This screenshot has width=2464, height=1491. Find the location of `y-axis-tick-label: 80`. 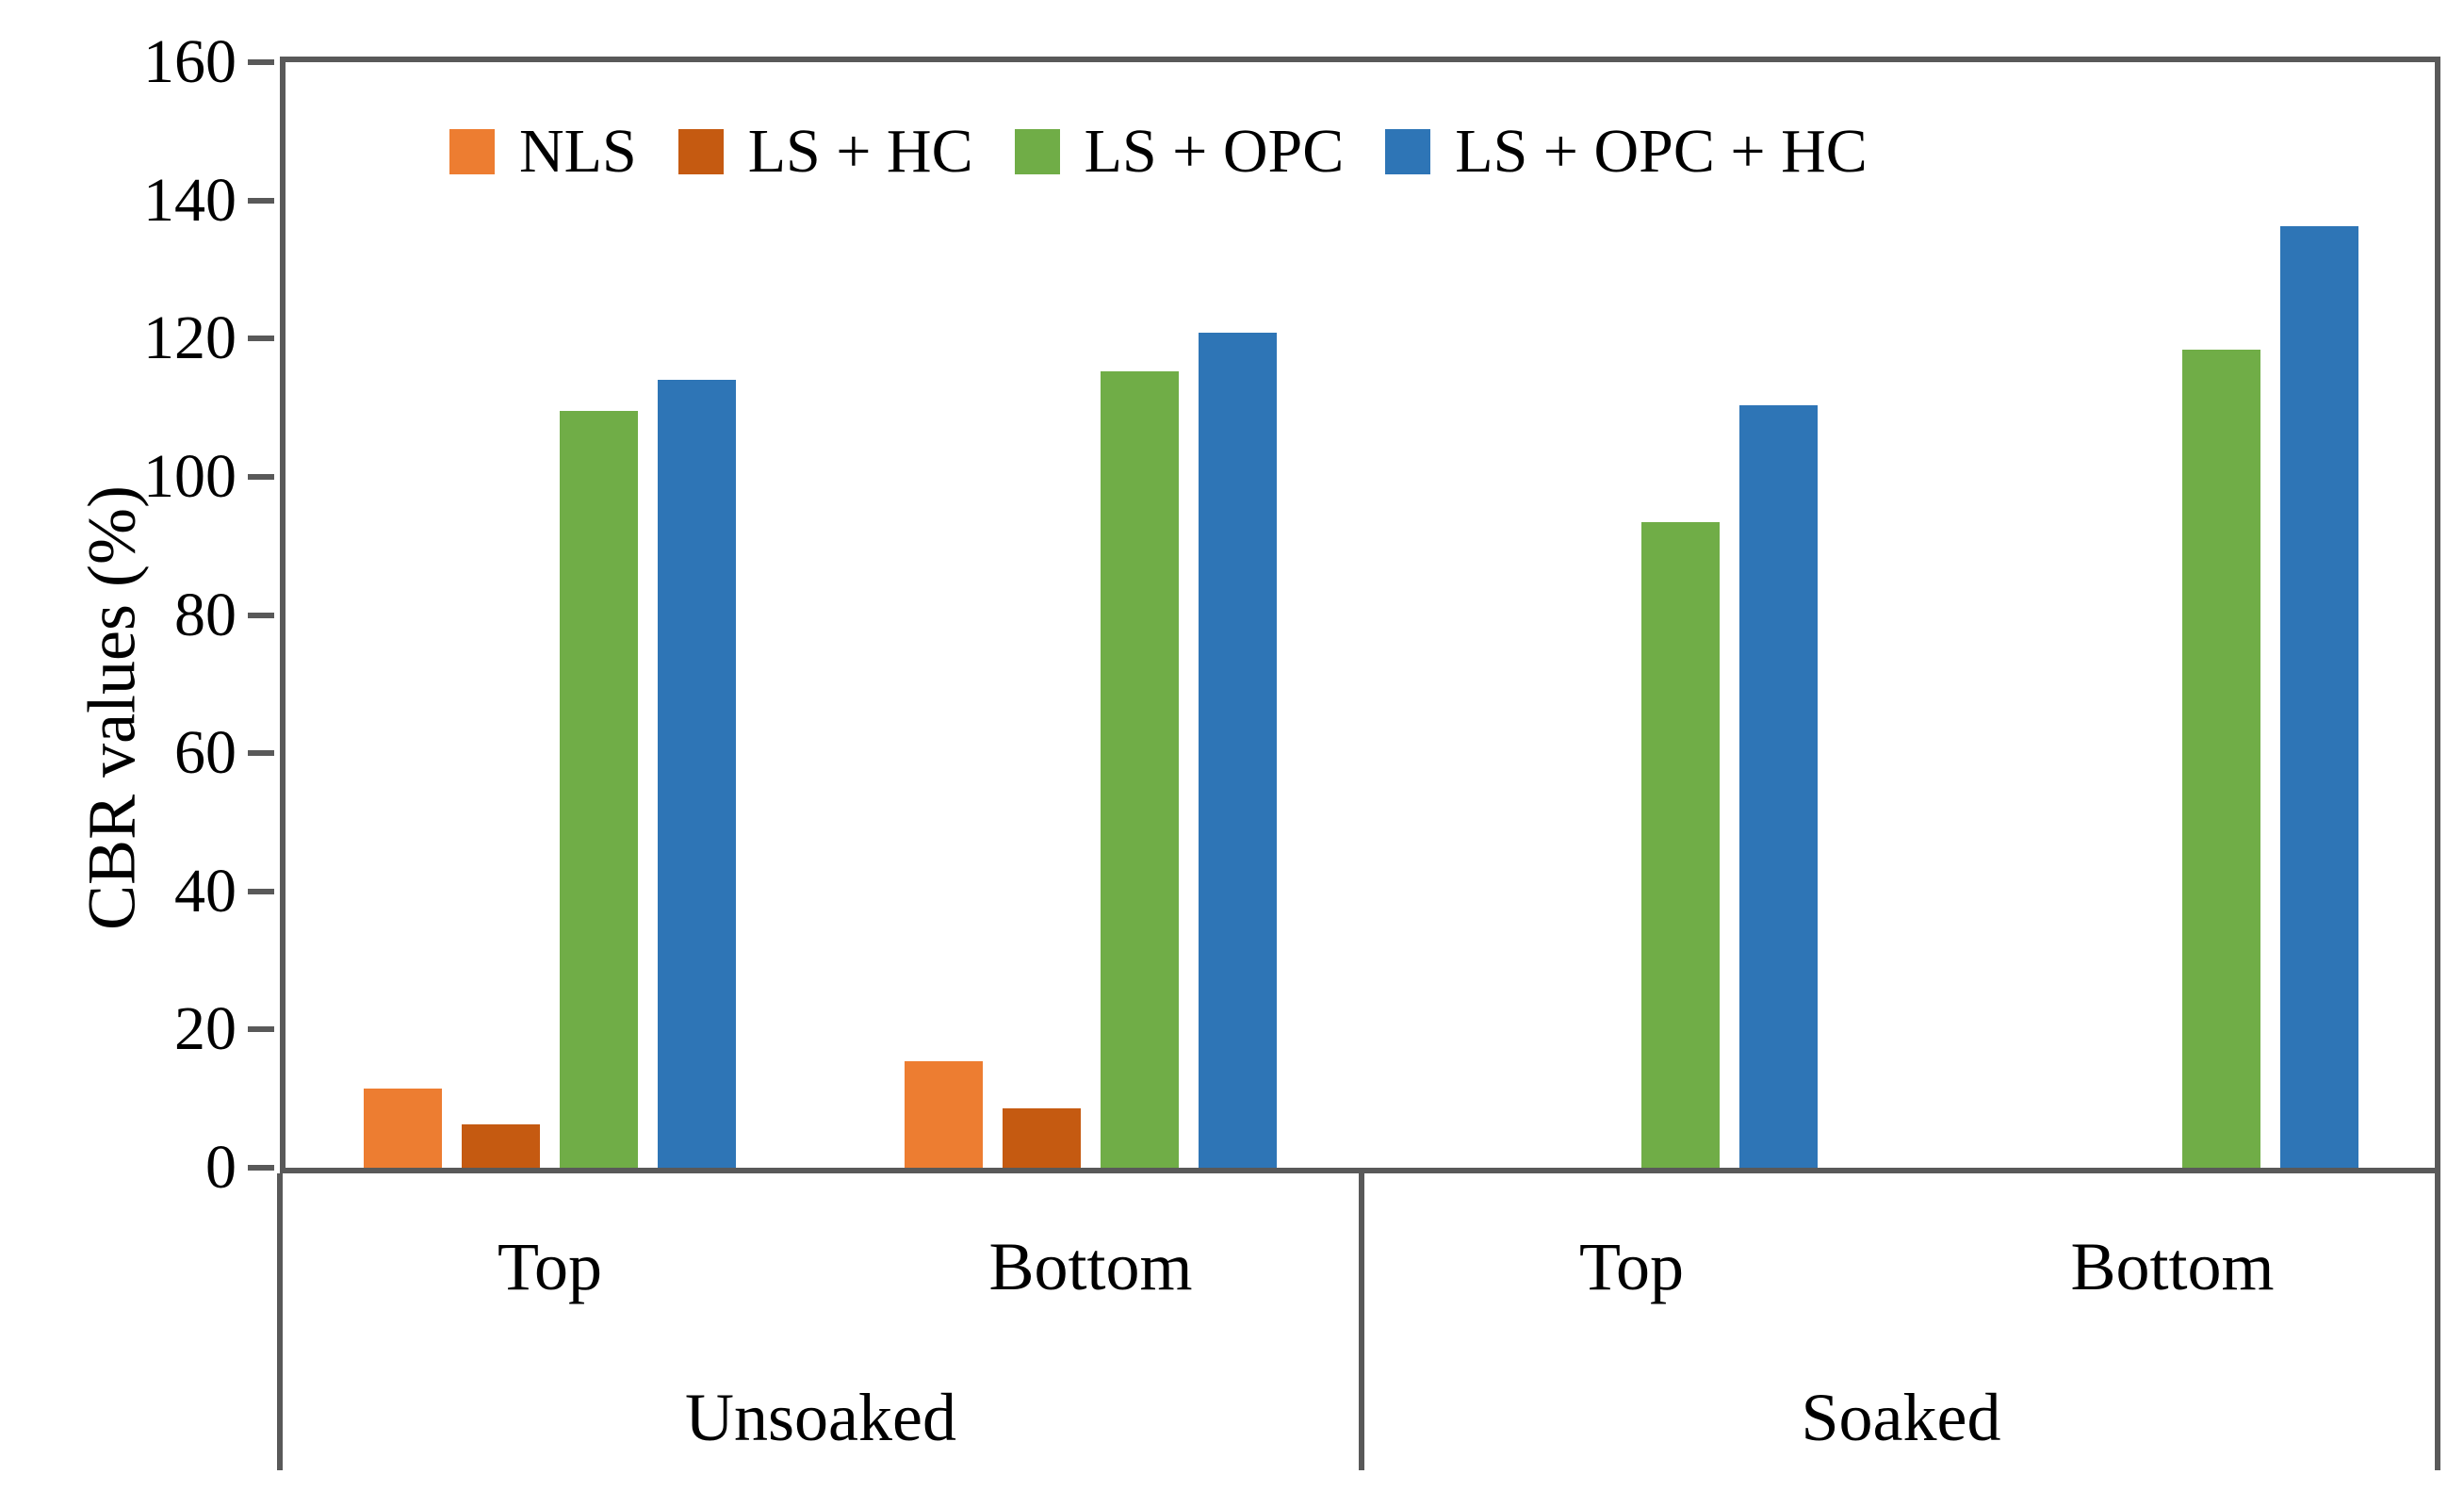

y-axis-tick-label: 80 is located at coordinates (205, 614).